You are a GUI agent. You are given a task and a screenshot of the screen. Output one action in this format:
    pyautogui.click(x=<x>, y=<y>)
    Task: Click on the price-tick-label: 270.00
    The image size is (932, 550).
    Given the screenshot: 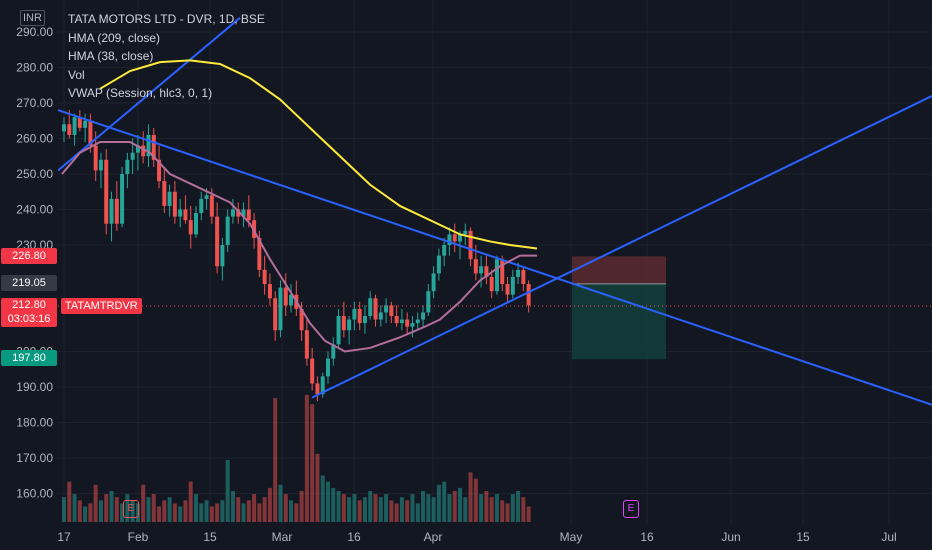 What is the action you would take?
    pyautogui.click(x=34, y=103)
    